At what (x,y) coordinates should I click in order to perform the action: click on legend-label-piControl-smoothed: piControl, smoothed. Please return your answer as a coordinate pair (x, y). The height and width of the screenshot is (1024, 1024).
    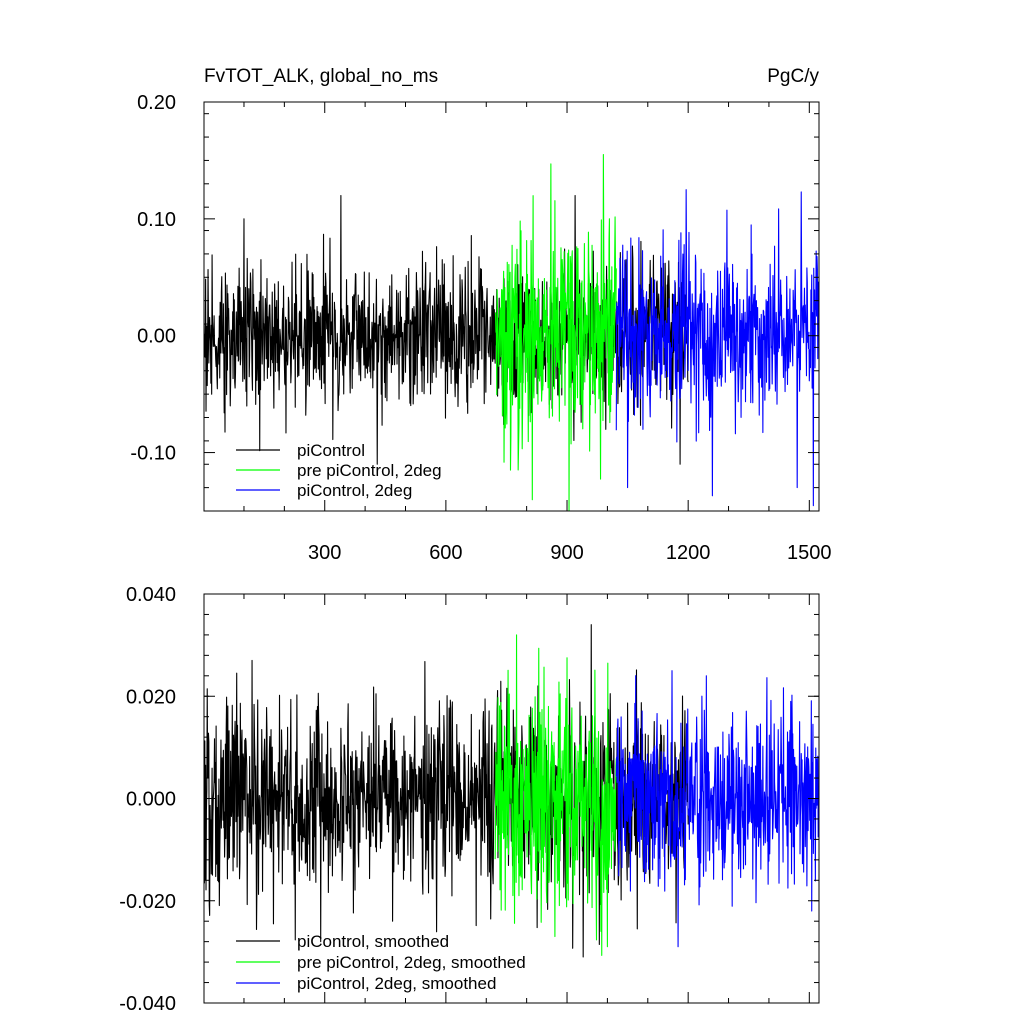
    Looking at the image, I should click on (373, 941).